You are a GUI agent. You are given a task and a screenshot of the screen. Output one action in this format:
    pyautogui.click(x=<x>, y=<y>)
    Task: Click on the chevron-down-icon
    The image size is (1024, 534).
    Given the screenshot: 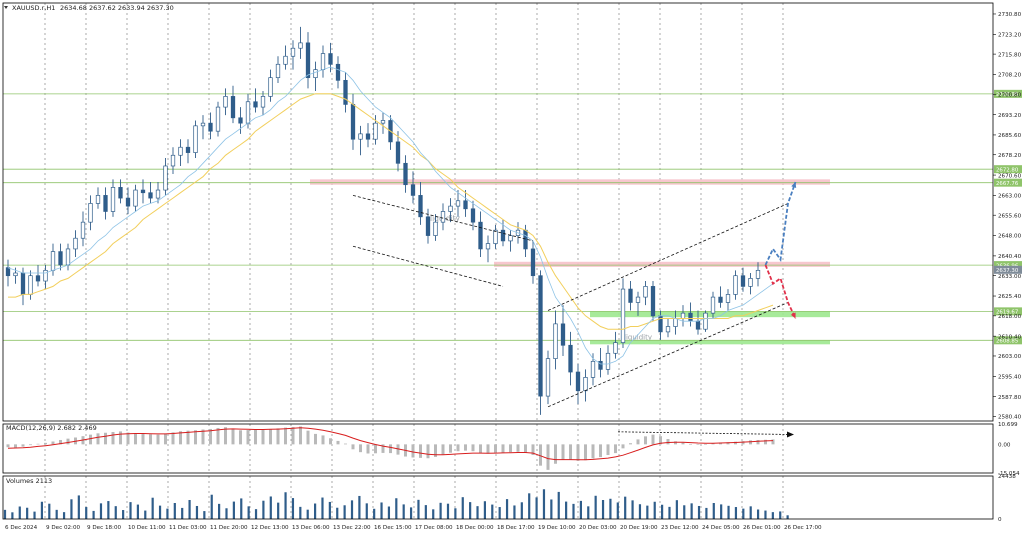 What is the action you would take?
    pyautogui.click(x=6, y=7)
    